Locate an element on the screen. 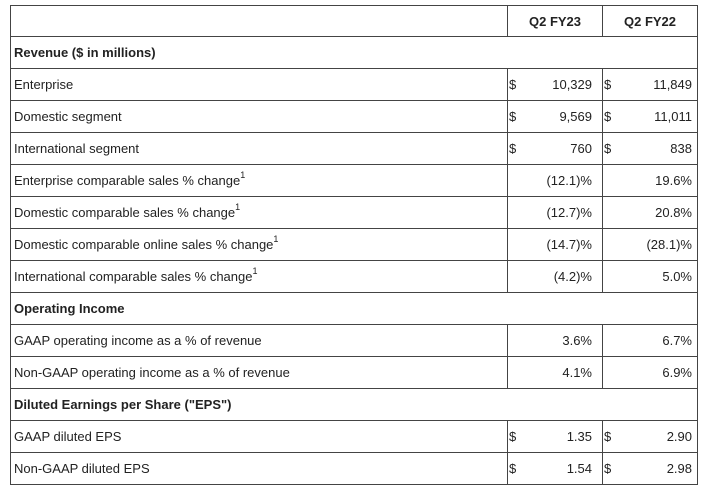 Image resolution: width=710 pixels, height=491 pixels. value-q2-fy23: 3.6% is located at coordinates (555, 340).